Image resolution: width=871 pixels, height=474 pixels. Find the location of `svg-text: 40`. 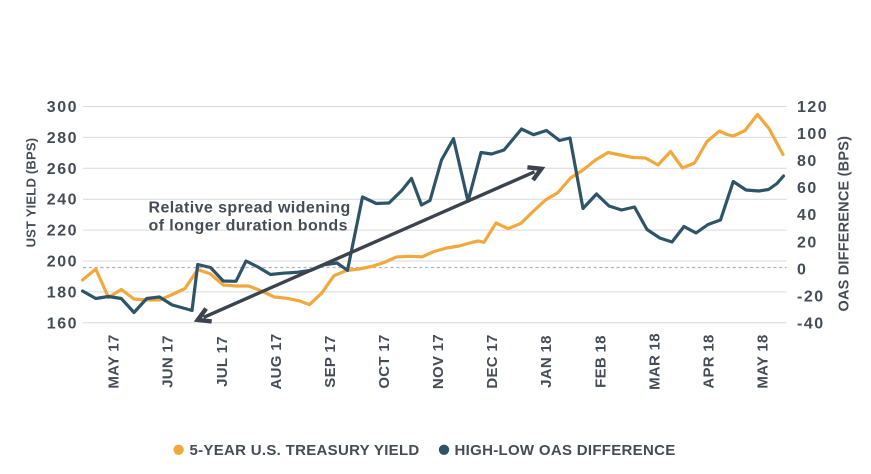

svg-text: 40 is located at coordinates (807, 215).